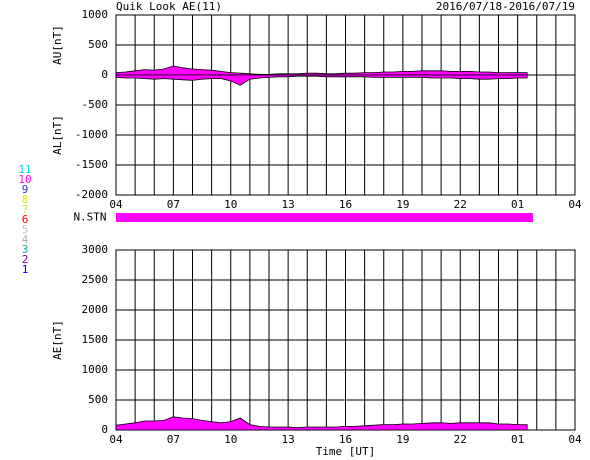 Image resolution: width=590 pixels, height=460 pixels. Describe the element at coordinates (57, 340) in the screenshot. I see `y-axis-label: AE[nT]` at that location.